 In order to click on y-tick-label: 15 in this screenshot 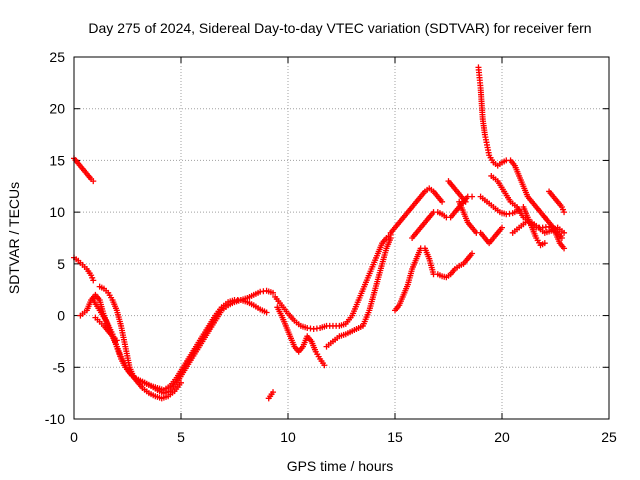, I will do `click(57, 160)`.